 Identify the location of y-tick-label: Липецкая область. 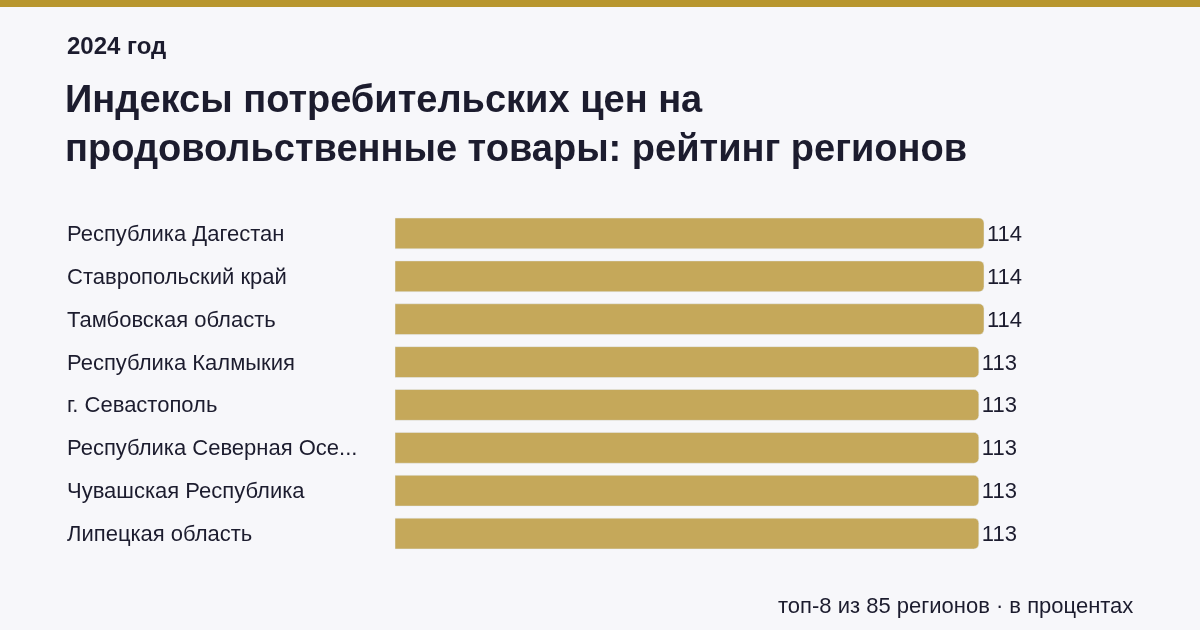
(160, 533).